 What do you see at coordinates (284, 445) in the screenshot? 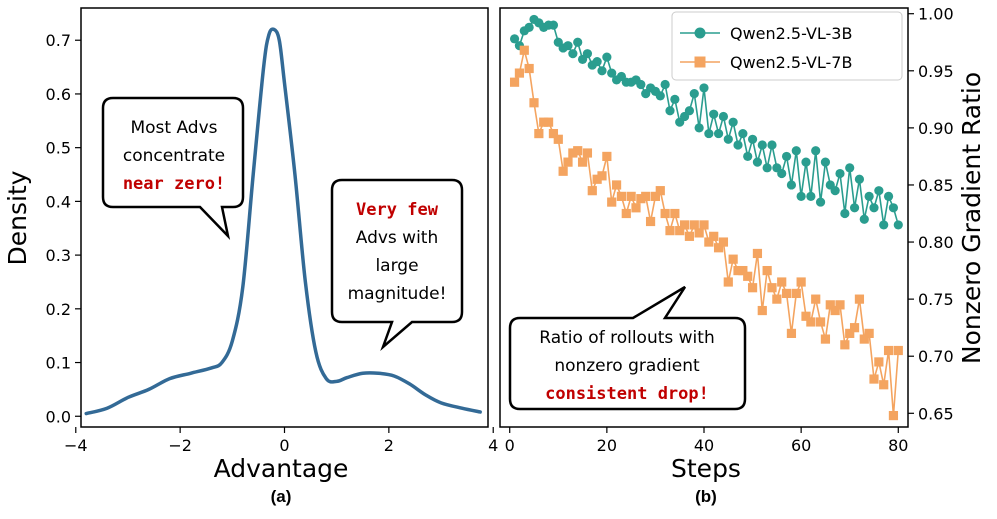
I see `xtick-label-a: 0` at bounding box center [284, 445].